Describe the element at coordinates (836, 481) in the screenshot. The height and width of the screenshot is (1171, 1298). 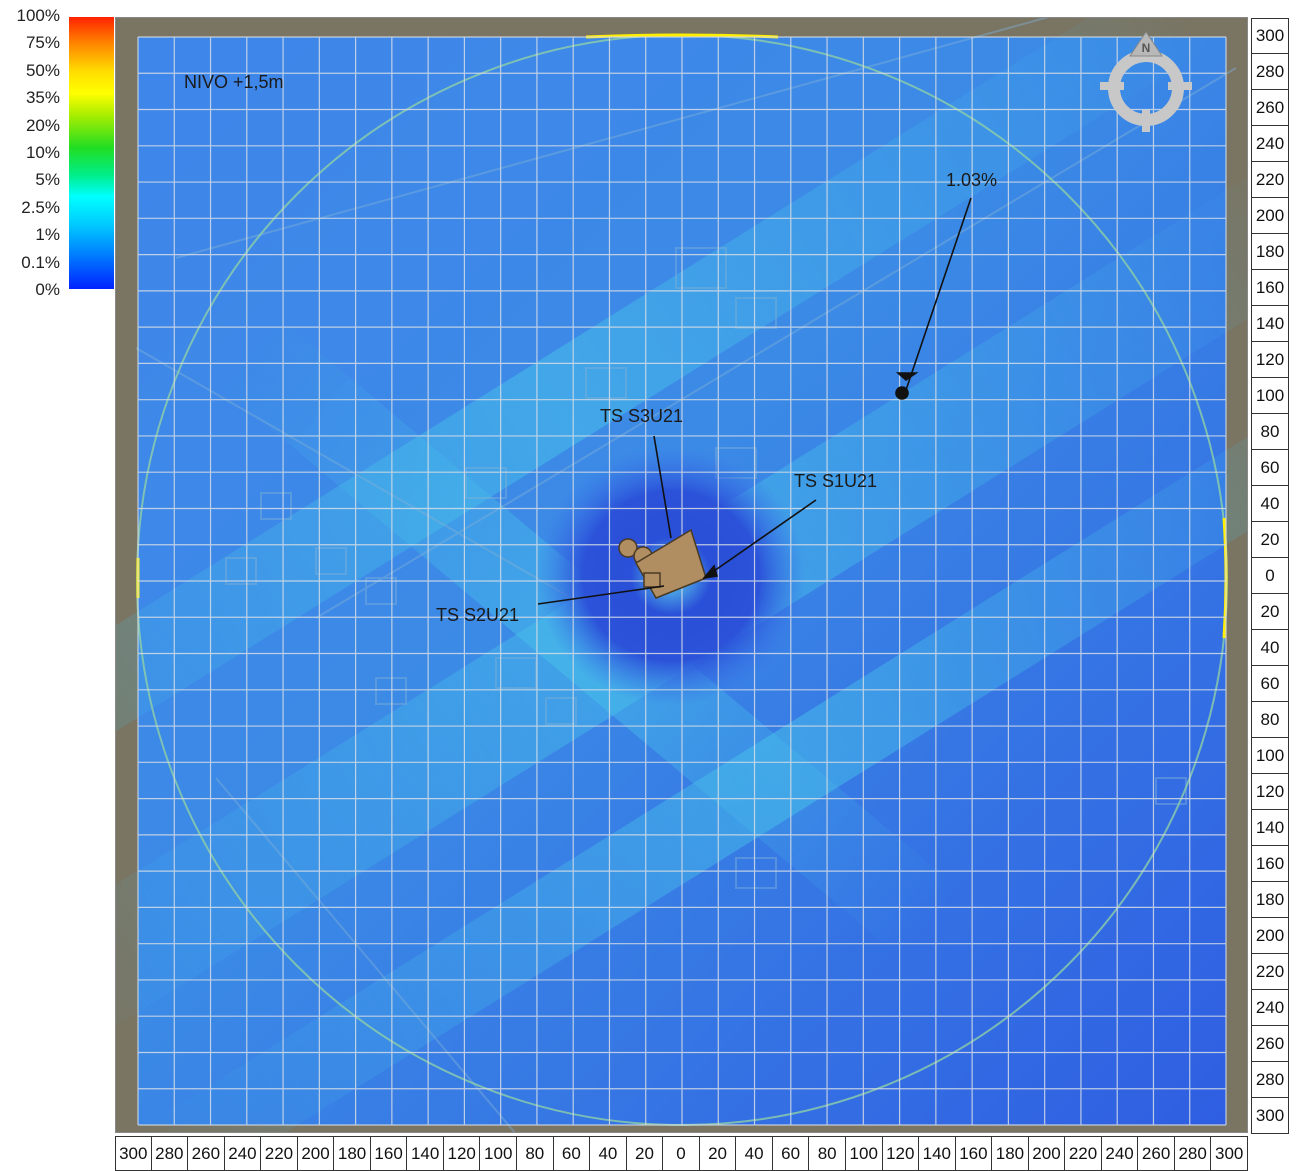
I see `source-label-s1u21: TS S1U21` at that location.